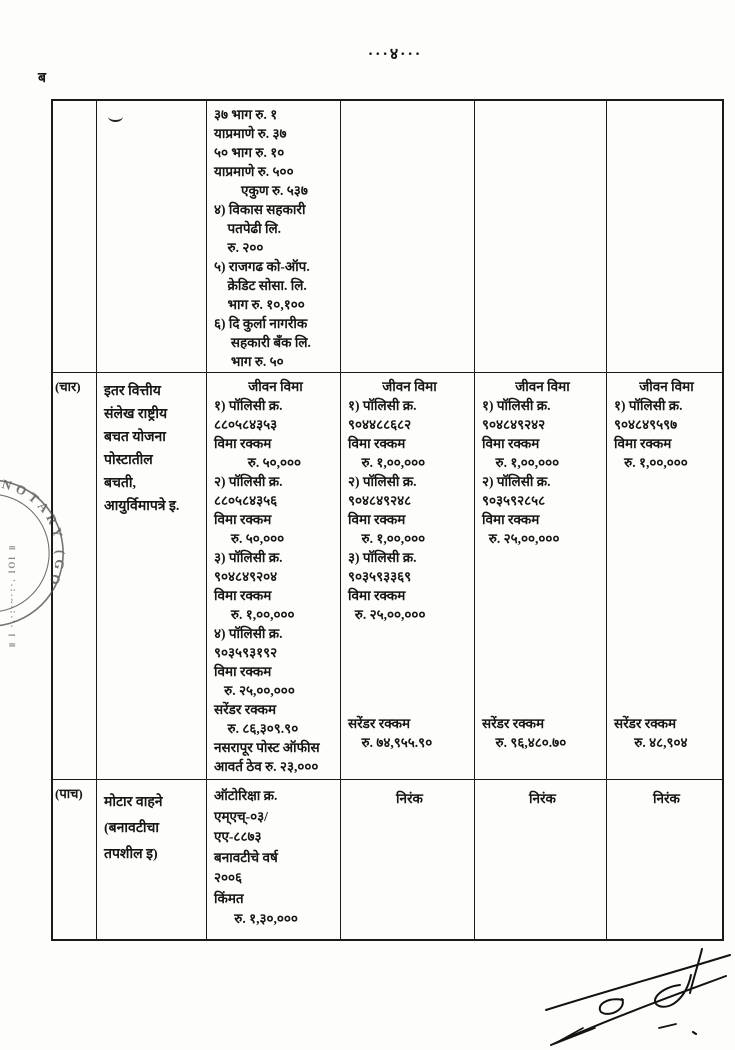  I want to click on cell-nil-2: निरंक, so click(541, 859).